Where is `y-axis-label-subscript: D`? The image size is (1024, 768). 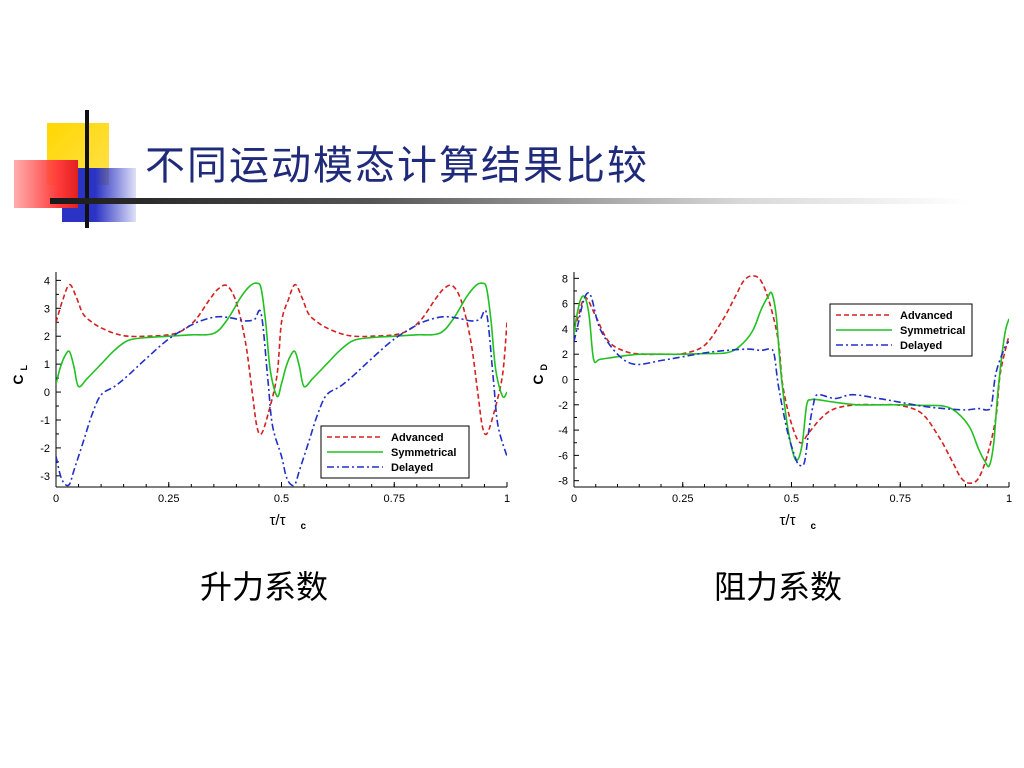 y-axis-label-subscript: D is located at coordinates (544, 367).